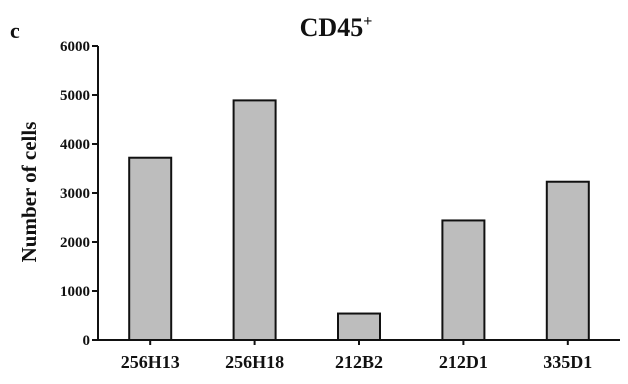 Image resolution: width=628 pixels, height=384 pixels. I want to click on y-tick-label: 0, so click(87, 341).